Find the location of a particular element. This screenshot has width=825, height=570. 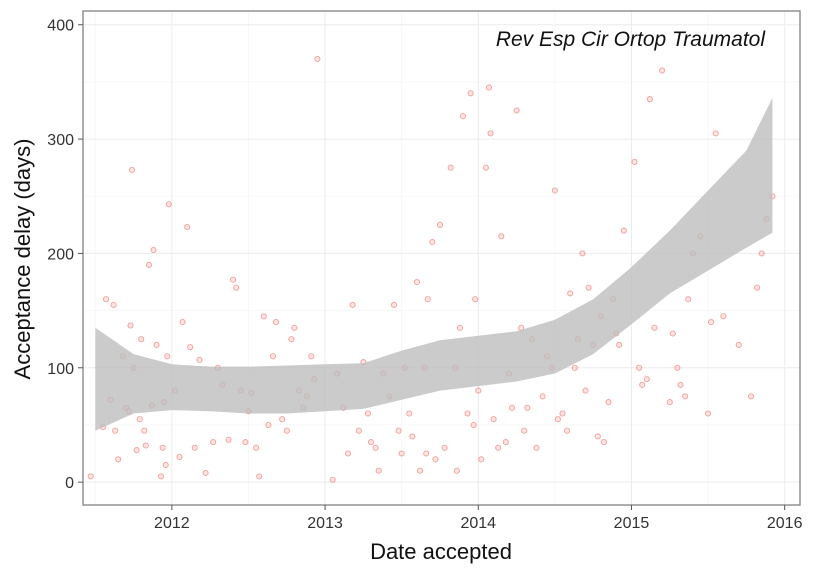

journal-annotation: Rev Esp Cir Ortop Traumatol is located at coordinates (631, 39).